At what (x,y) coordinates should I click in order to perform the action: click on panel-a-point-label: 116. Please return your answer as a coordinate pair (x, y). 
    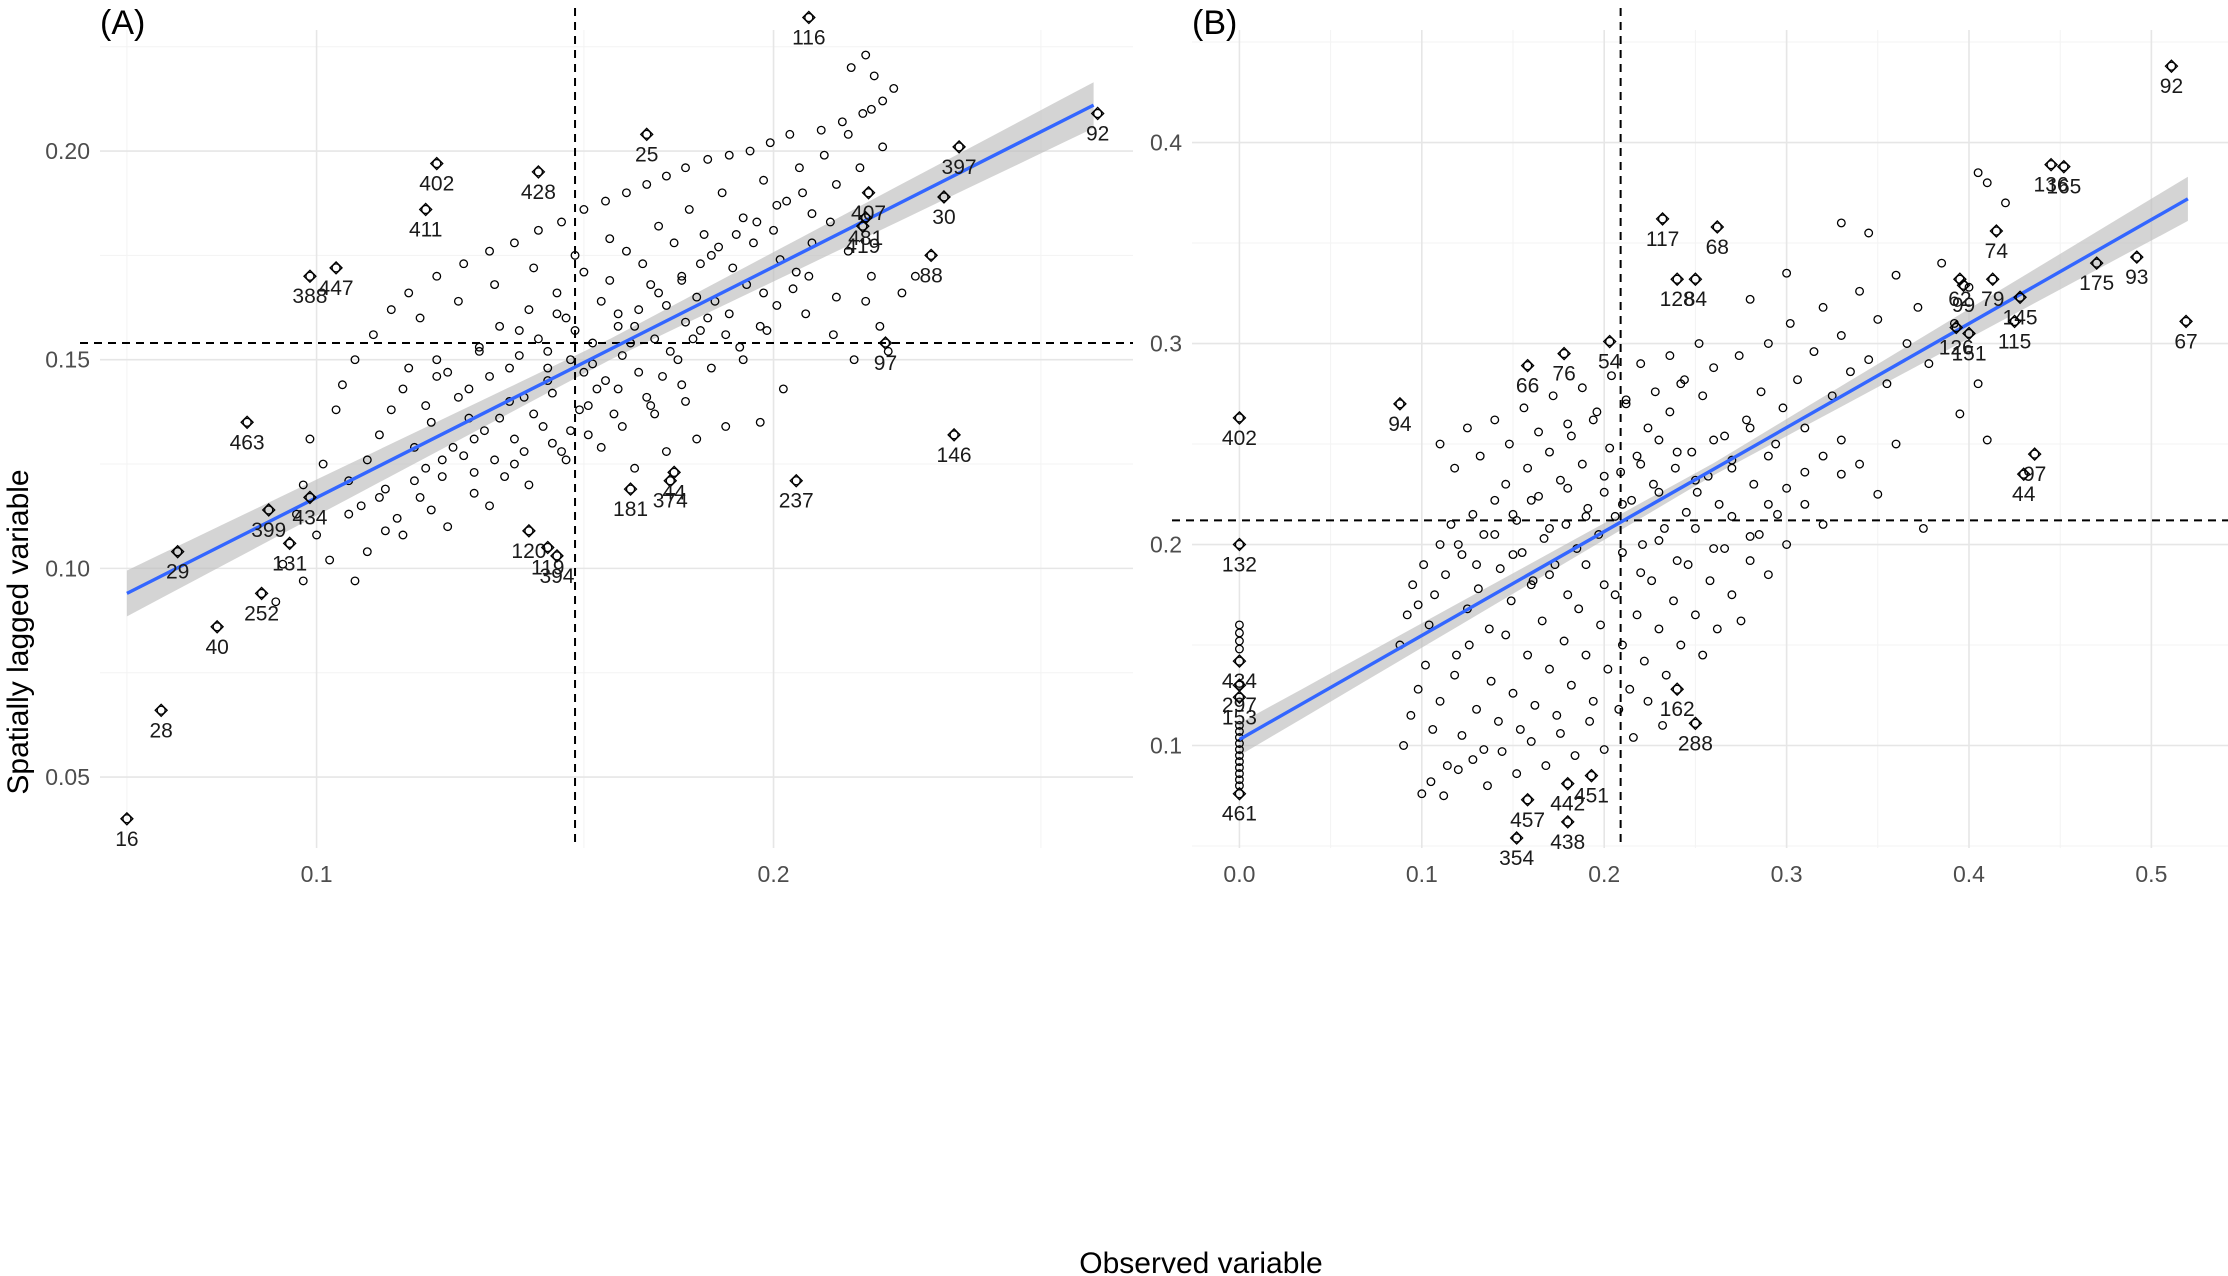
    Looking at the image, I should click on (808, 37).